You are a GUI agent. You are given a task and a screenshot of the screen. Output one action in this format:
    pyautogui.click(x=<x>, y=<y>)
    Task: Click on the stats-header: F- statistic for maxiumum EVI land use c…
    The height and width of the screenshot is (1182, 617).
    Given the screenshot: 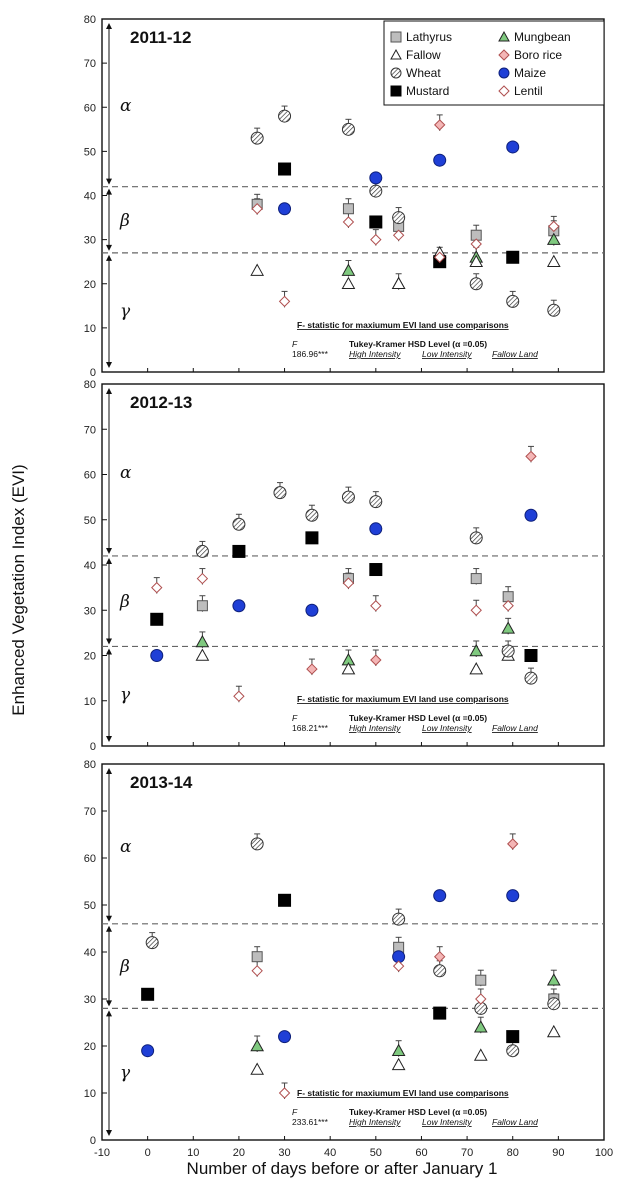 What is the action you would take?
    pyautogui.click(x=403, y=699)
    